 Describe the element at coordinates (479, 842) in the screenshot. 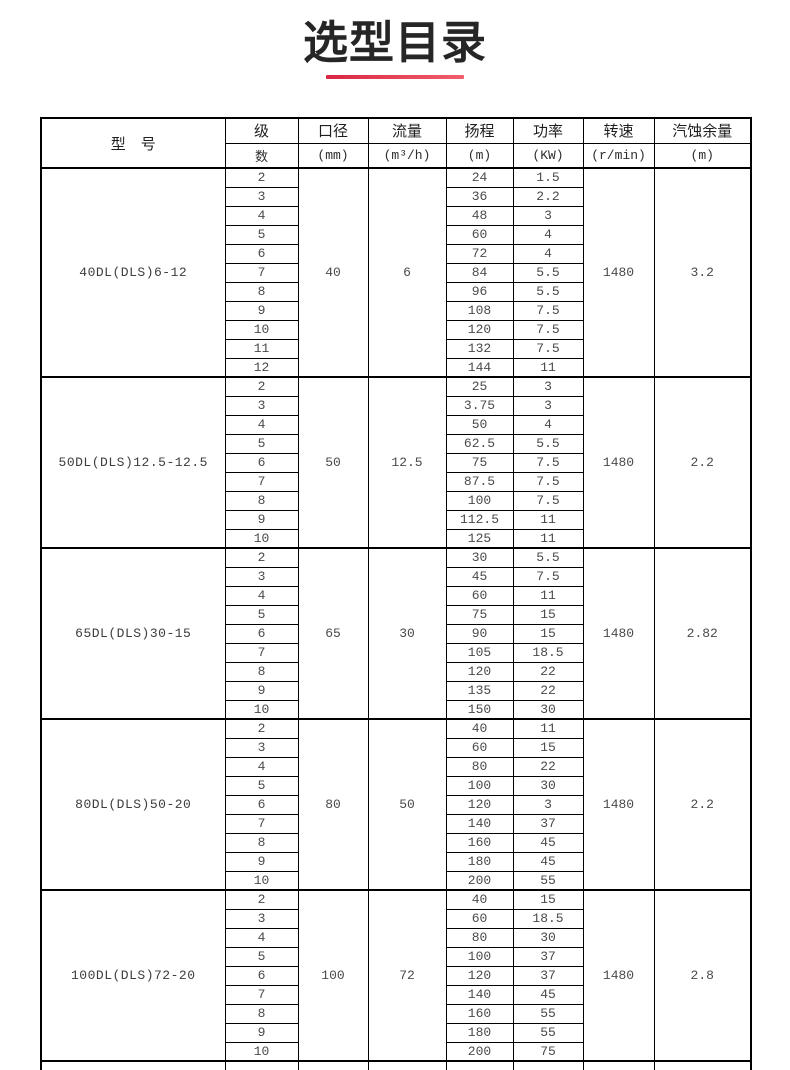

I see `head-cell: 160` at that location.